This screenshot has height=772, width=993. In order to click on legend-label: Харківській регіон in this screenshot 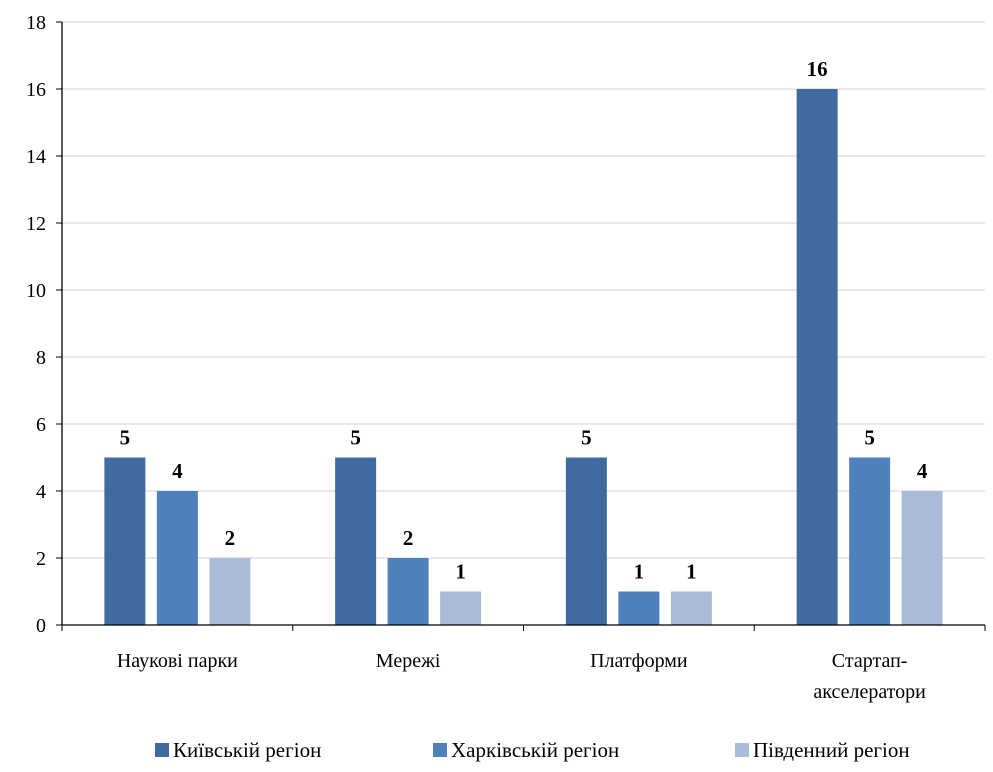, I will do `click(535, 750)`.